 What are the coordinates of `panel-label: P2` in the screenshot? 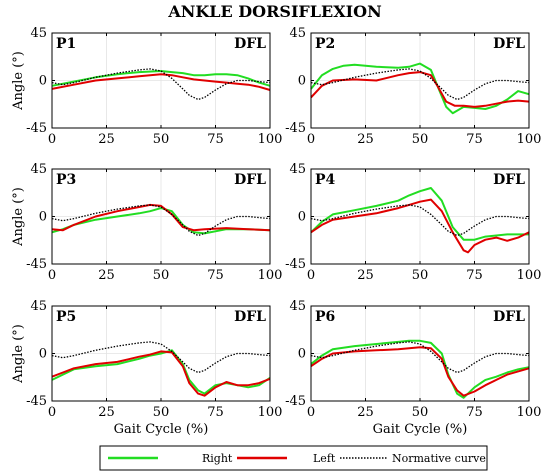 It's located at (325, 44).